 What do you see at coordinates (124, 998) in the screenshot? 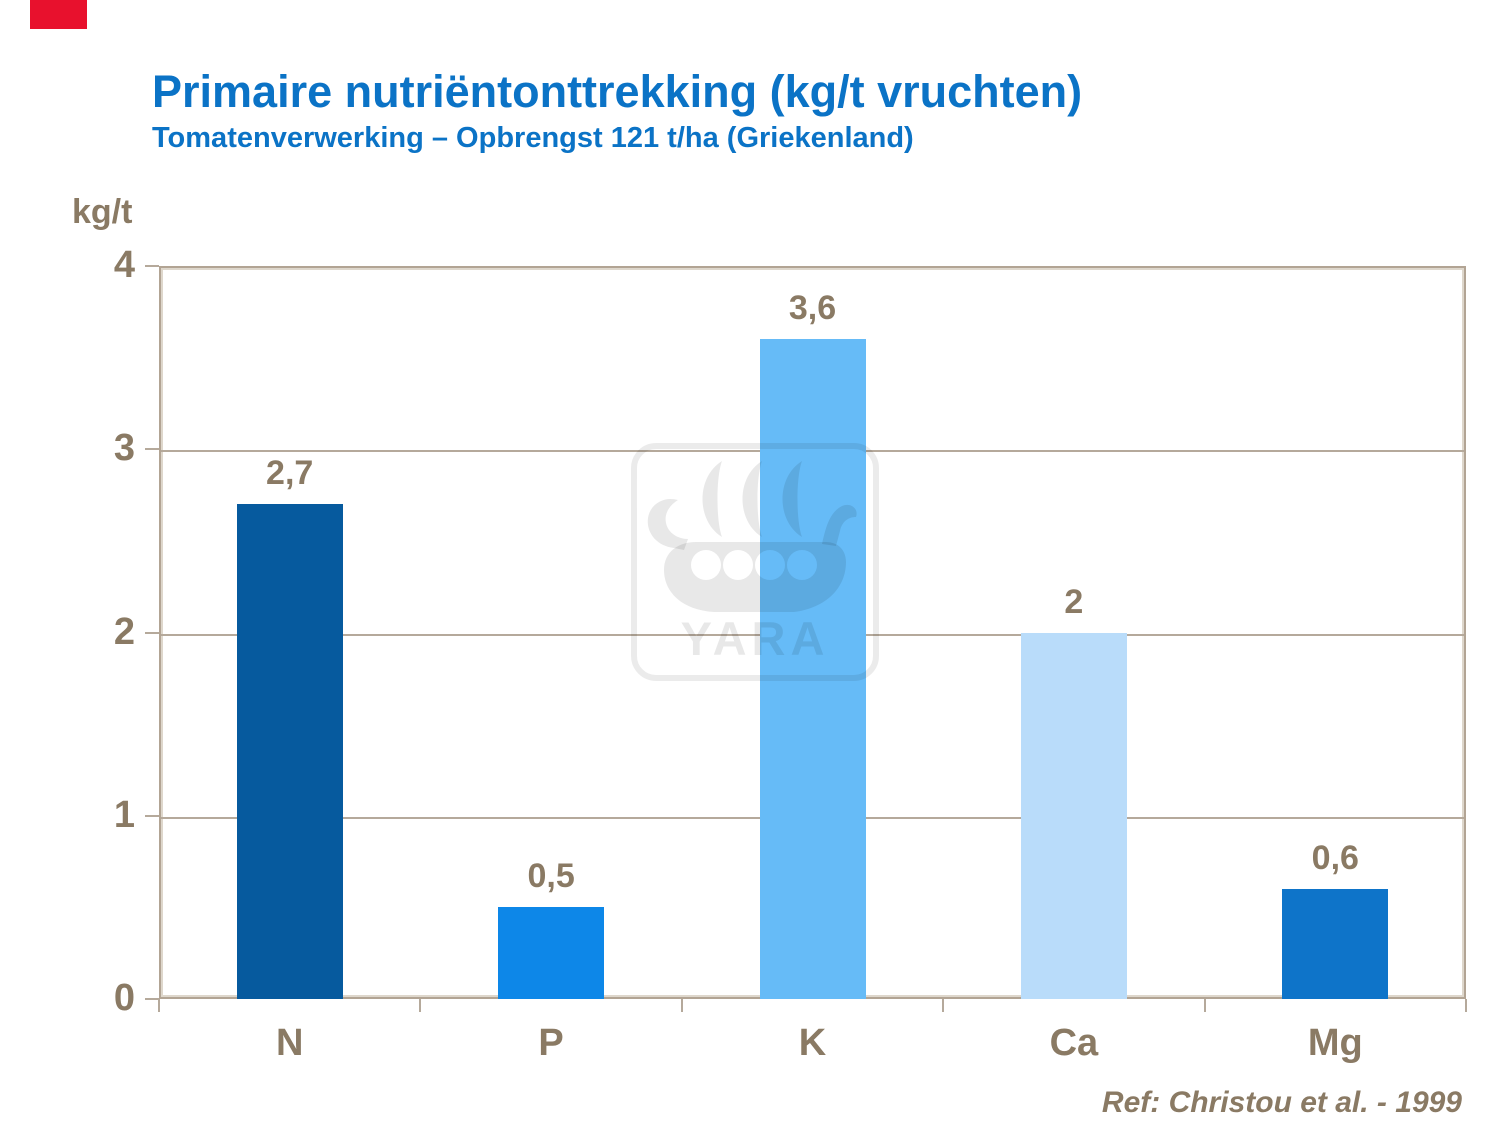
I see `y-axis-tick-label: 0` at bounding box center [124, 998].